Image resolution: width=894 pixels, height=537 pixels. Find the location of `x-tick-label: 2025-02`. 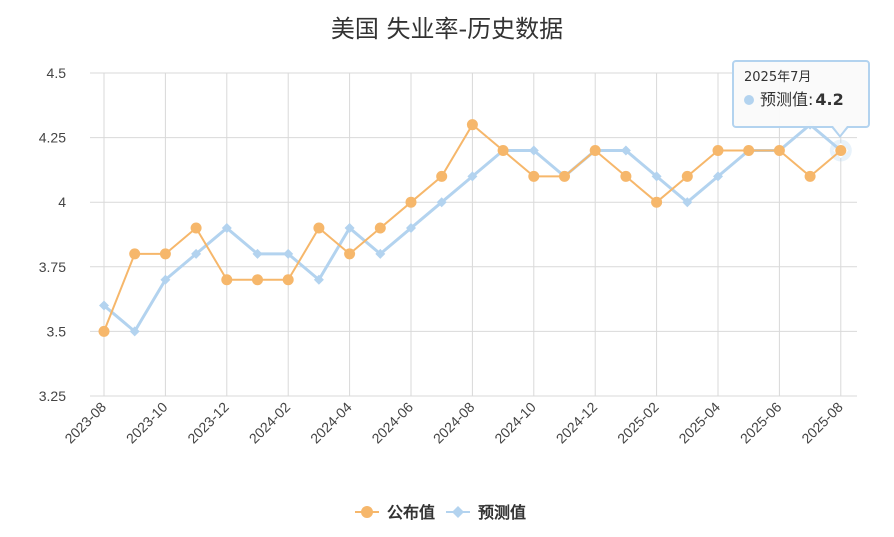

x-tick-label: 2025-02 is located at coordinates (638, 423).